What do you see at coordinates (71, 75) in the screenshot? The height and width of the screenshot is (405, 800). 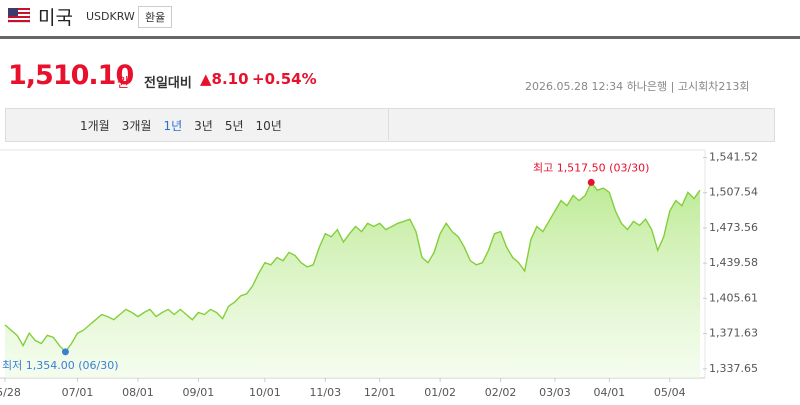 I see `price: 1,510.10` at bounding box center [71, 75].